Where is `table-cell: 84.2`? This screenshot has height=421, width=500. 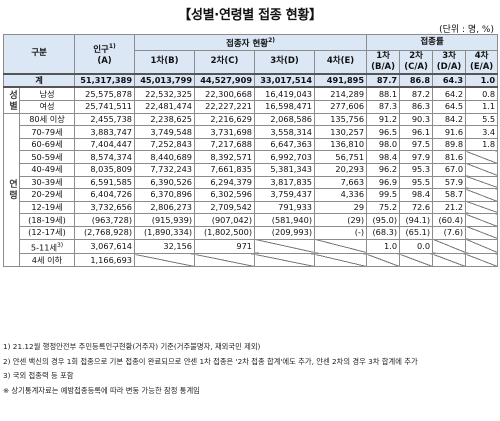
table-cell: 84.2 is located at coordinates (449, 119).